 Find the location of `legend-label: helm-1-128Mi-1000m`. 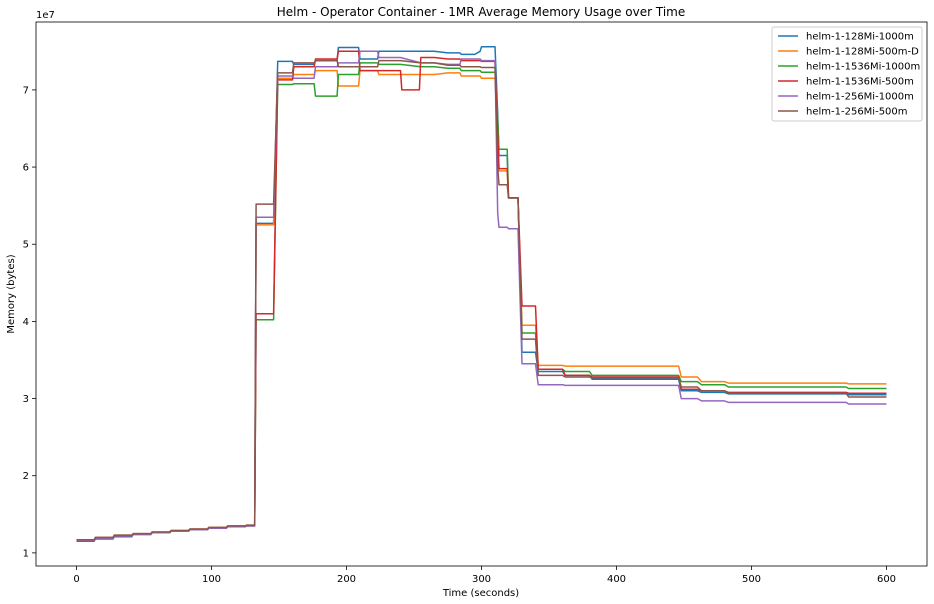

legend-label: helm-1-128Mi-1000m is located at coordinates (860, 37).